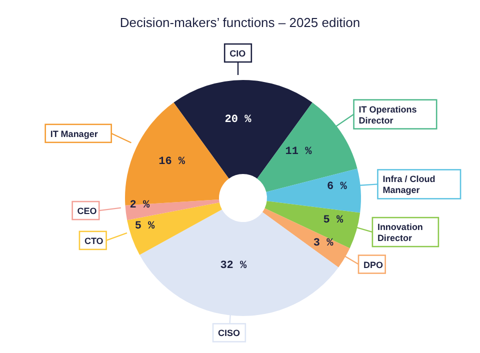  I want to click on data-label: 32 %, so click(234, 266).